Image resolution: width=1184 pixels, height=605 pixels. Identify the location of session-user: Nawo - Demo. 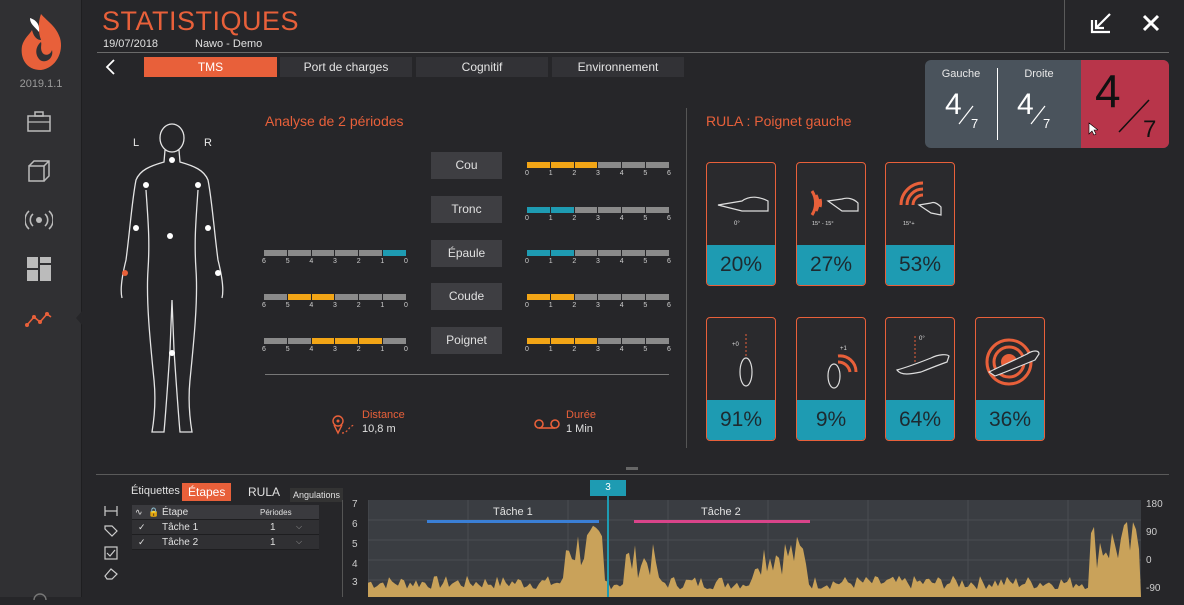
(229, 44).